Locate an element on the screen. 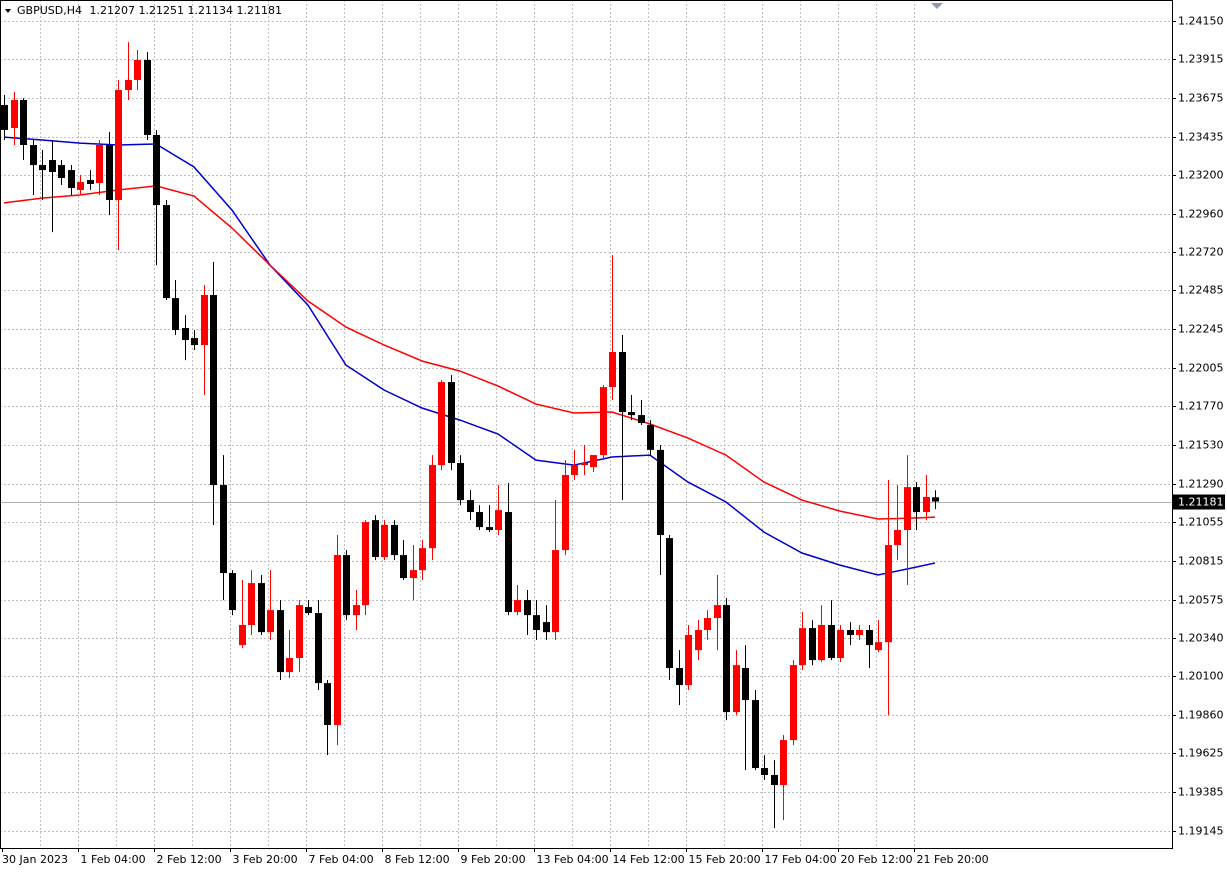  x-tick-label: 1 Feb 04:00 is located at coordinates (113, 859).